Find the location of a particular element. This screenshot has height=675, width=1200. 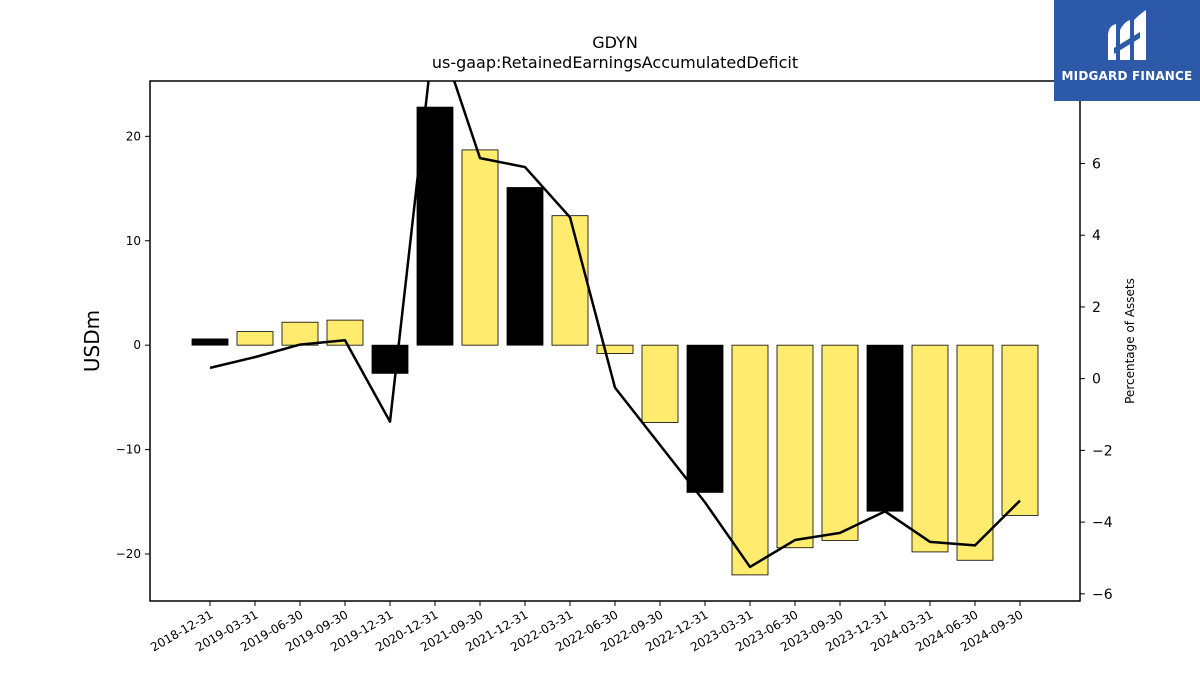

y2-tick-label: −4 is located at coordinates (1102, 523).